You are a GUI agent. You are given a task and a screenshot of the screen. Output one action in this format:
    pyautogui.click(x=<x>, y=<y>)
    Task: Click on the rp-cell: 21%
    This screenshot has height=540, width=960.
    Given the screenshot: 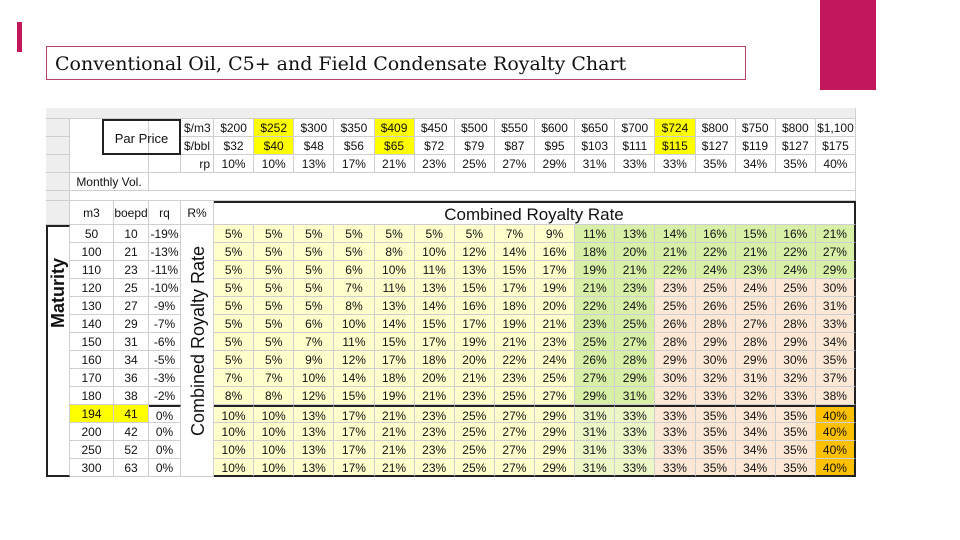 What is the action you would take?
    pyautogui.click(x=394, y=164)
    